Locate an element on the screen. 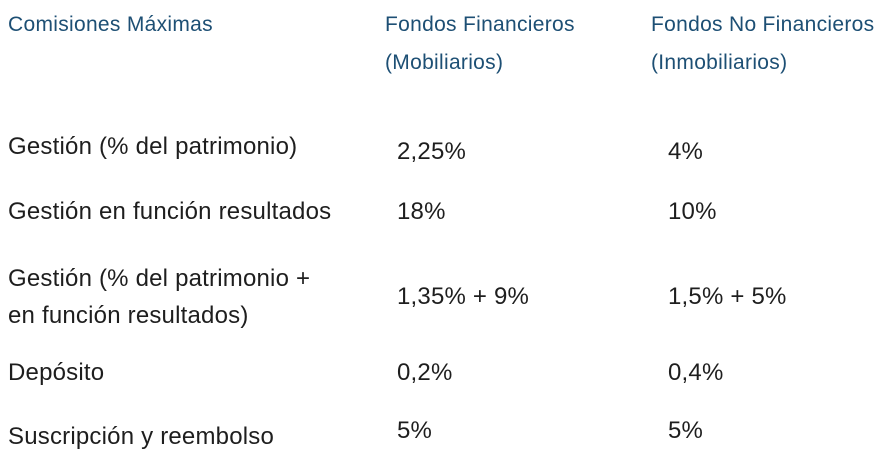 The width and height of the screenshot is (893, 454). value-financieros: 2,25% is located at coordinates (432, 151).